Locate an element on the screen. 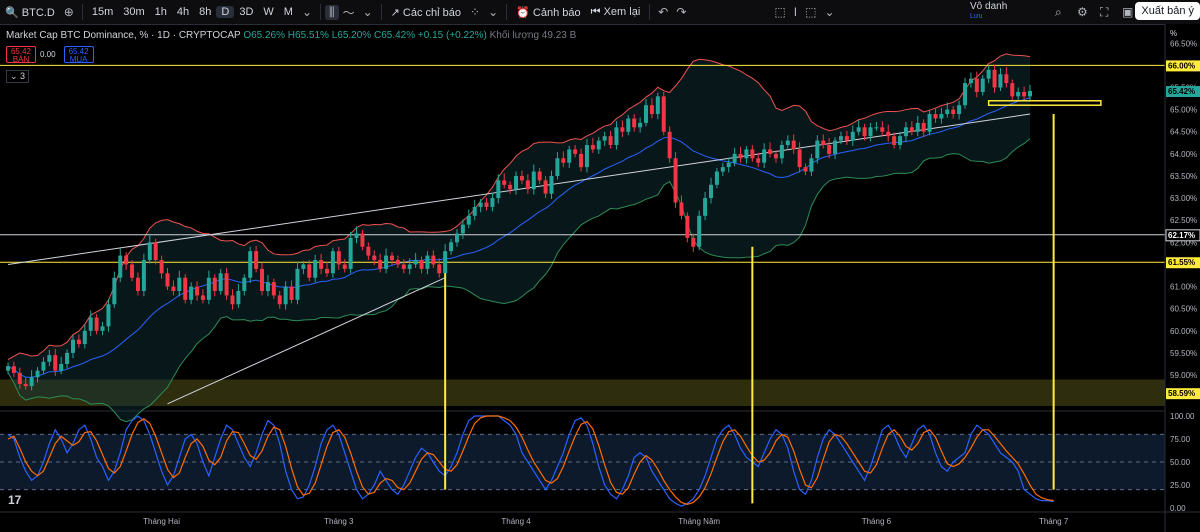 This screenshot has width=1200, height=532. rectangle-select-icon: ⬚ is located at coordinates (780, 12).